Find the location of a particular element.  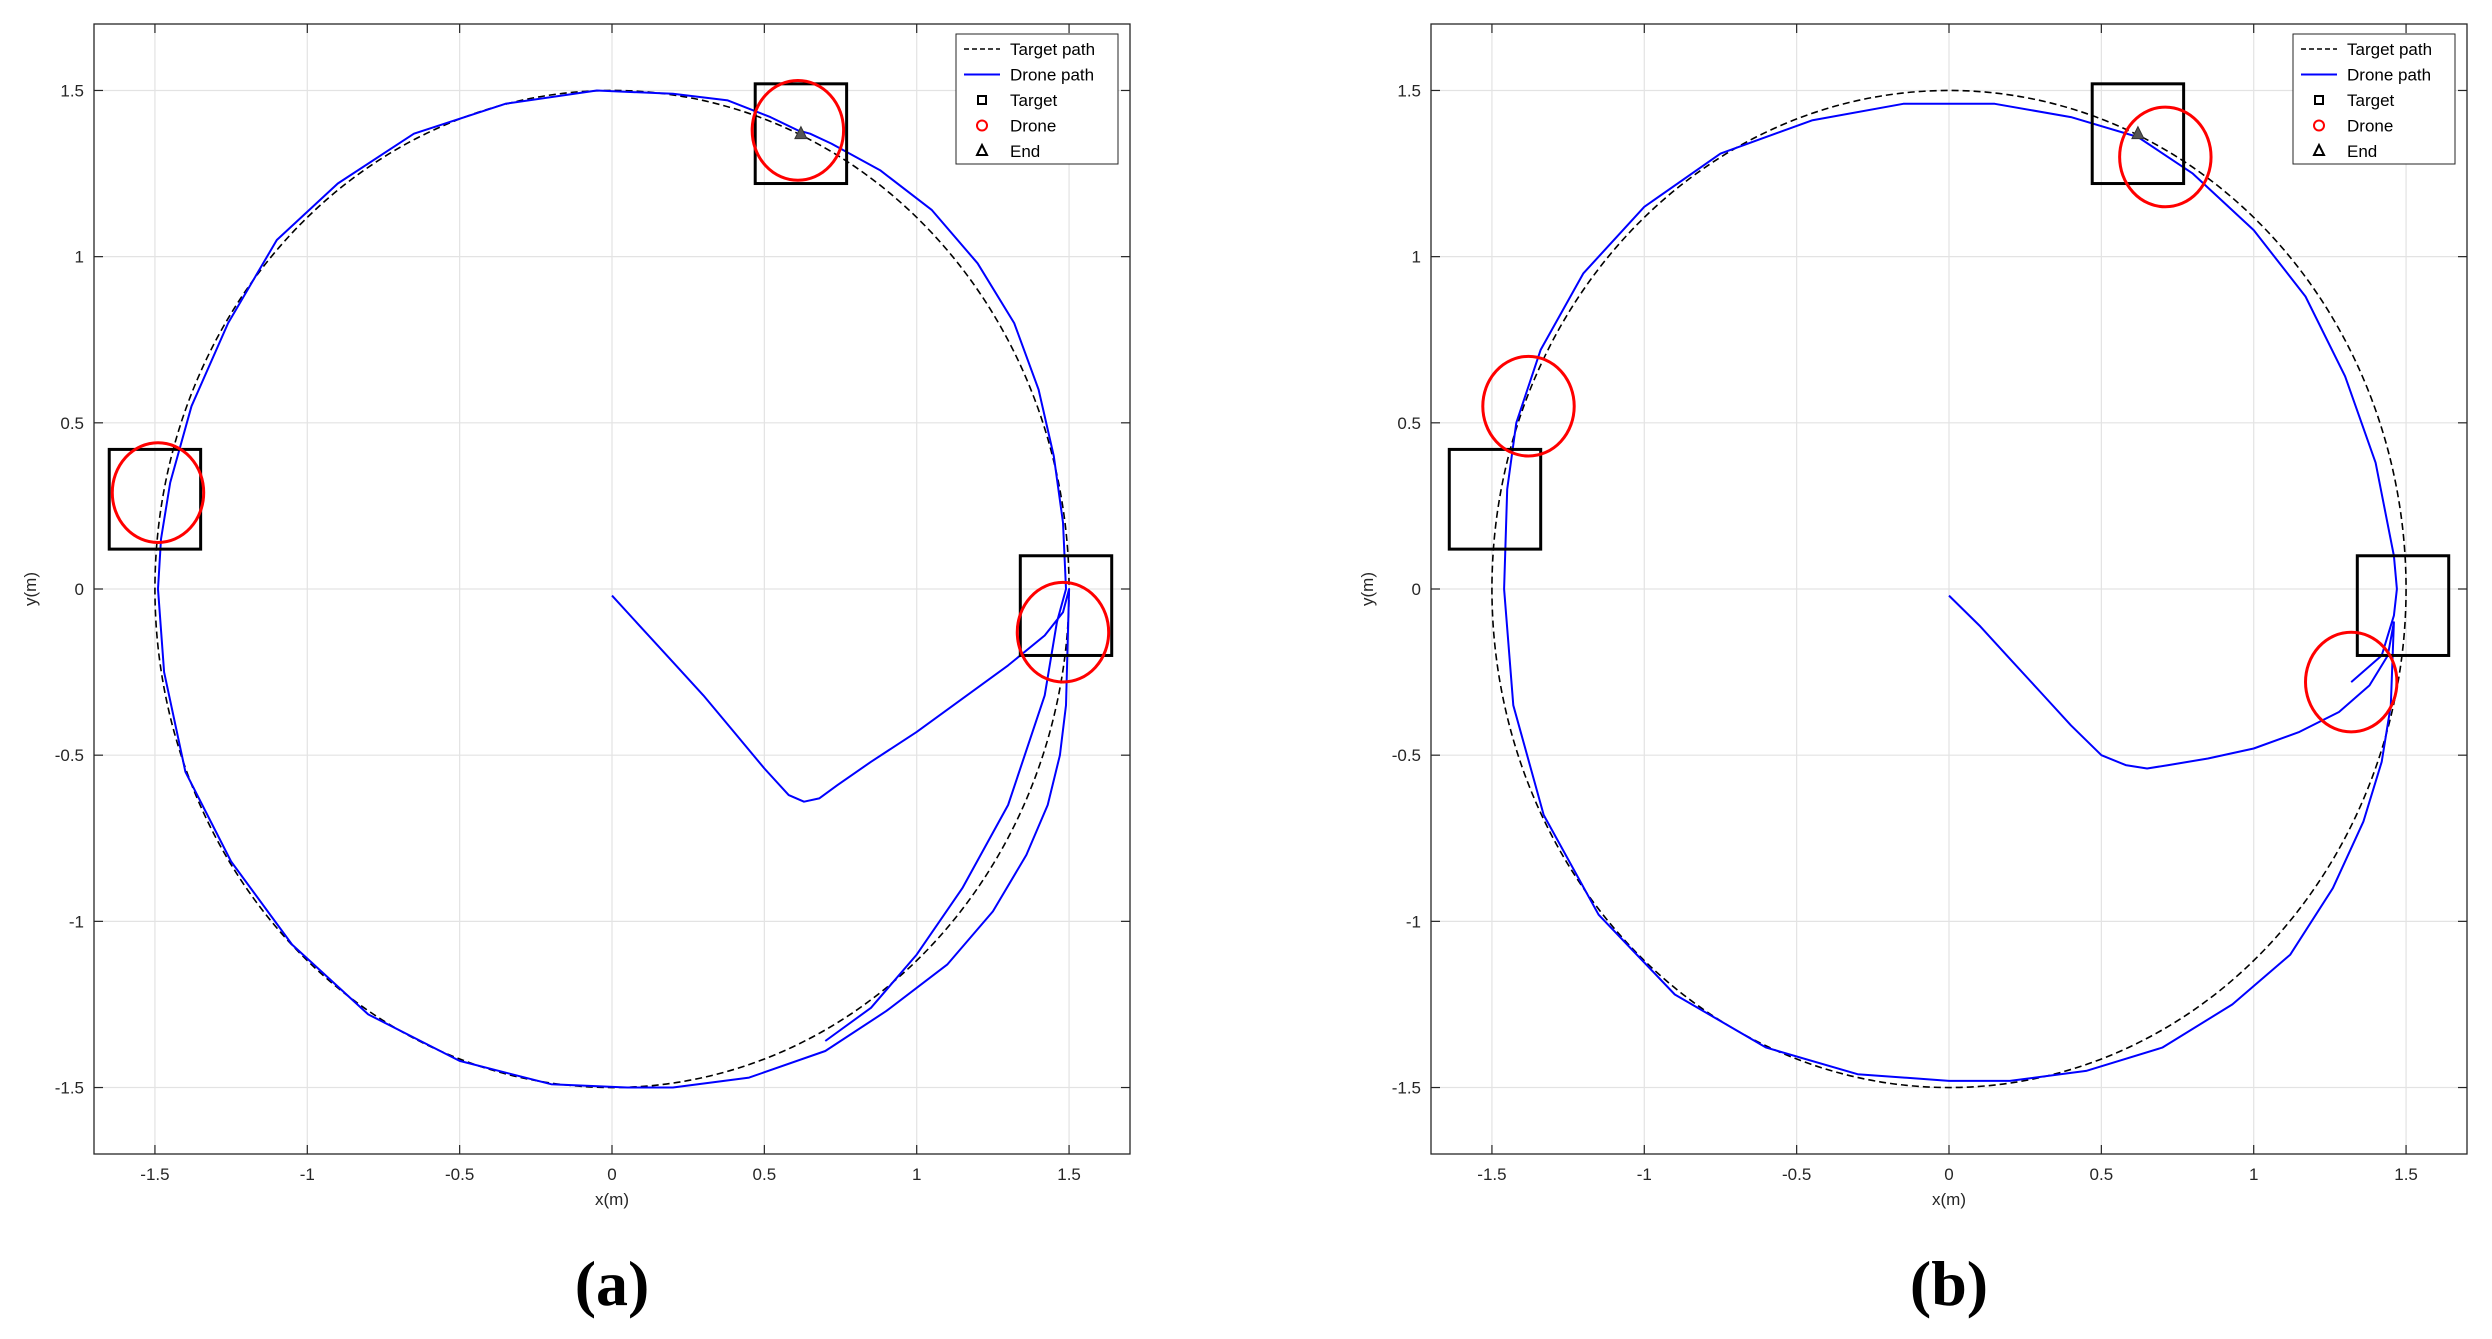

chart-1-xlabel: x(m) is located at coordinates (1949, 1199).